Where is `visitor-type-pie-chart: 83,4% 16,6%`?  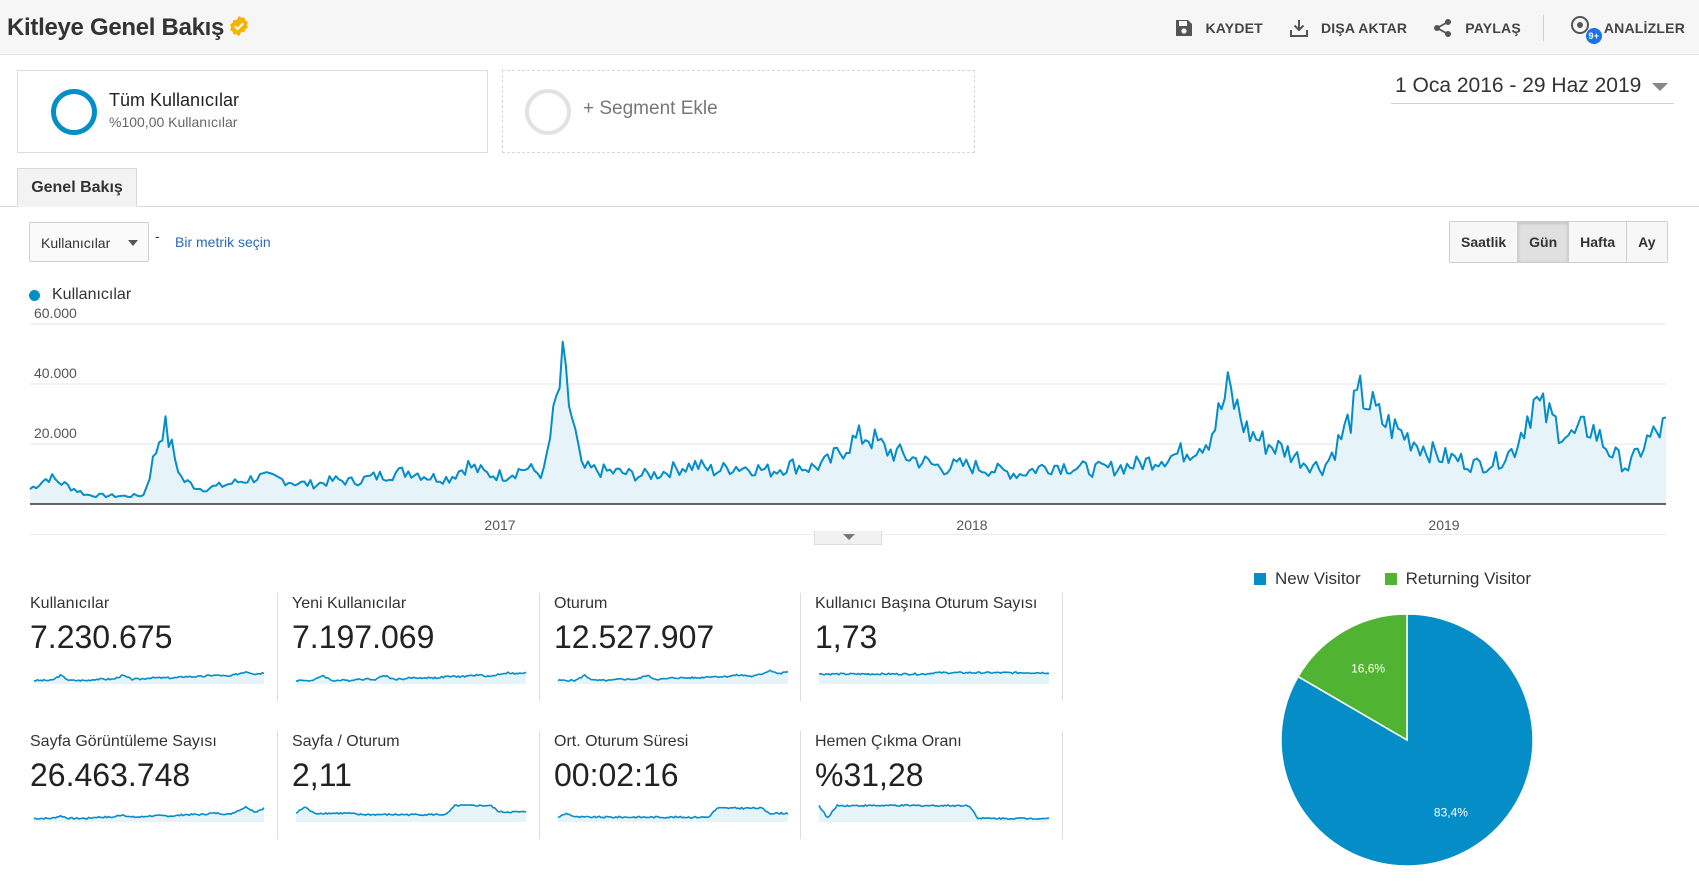 visitor-type-pie-chart: 83,4% 16,6% is located at coordinates (1407, 740).